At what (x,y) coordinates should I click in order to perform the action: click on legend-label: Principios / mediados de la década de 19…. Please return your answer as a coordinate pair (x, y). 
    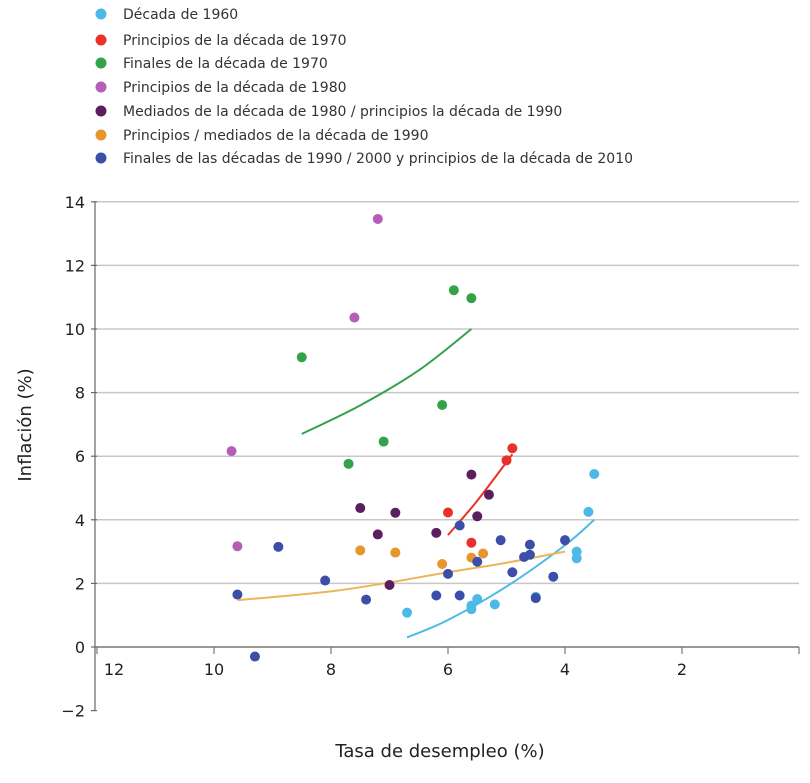
    Looking at the image, I should click on (276, 136).